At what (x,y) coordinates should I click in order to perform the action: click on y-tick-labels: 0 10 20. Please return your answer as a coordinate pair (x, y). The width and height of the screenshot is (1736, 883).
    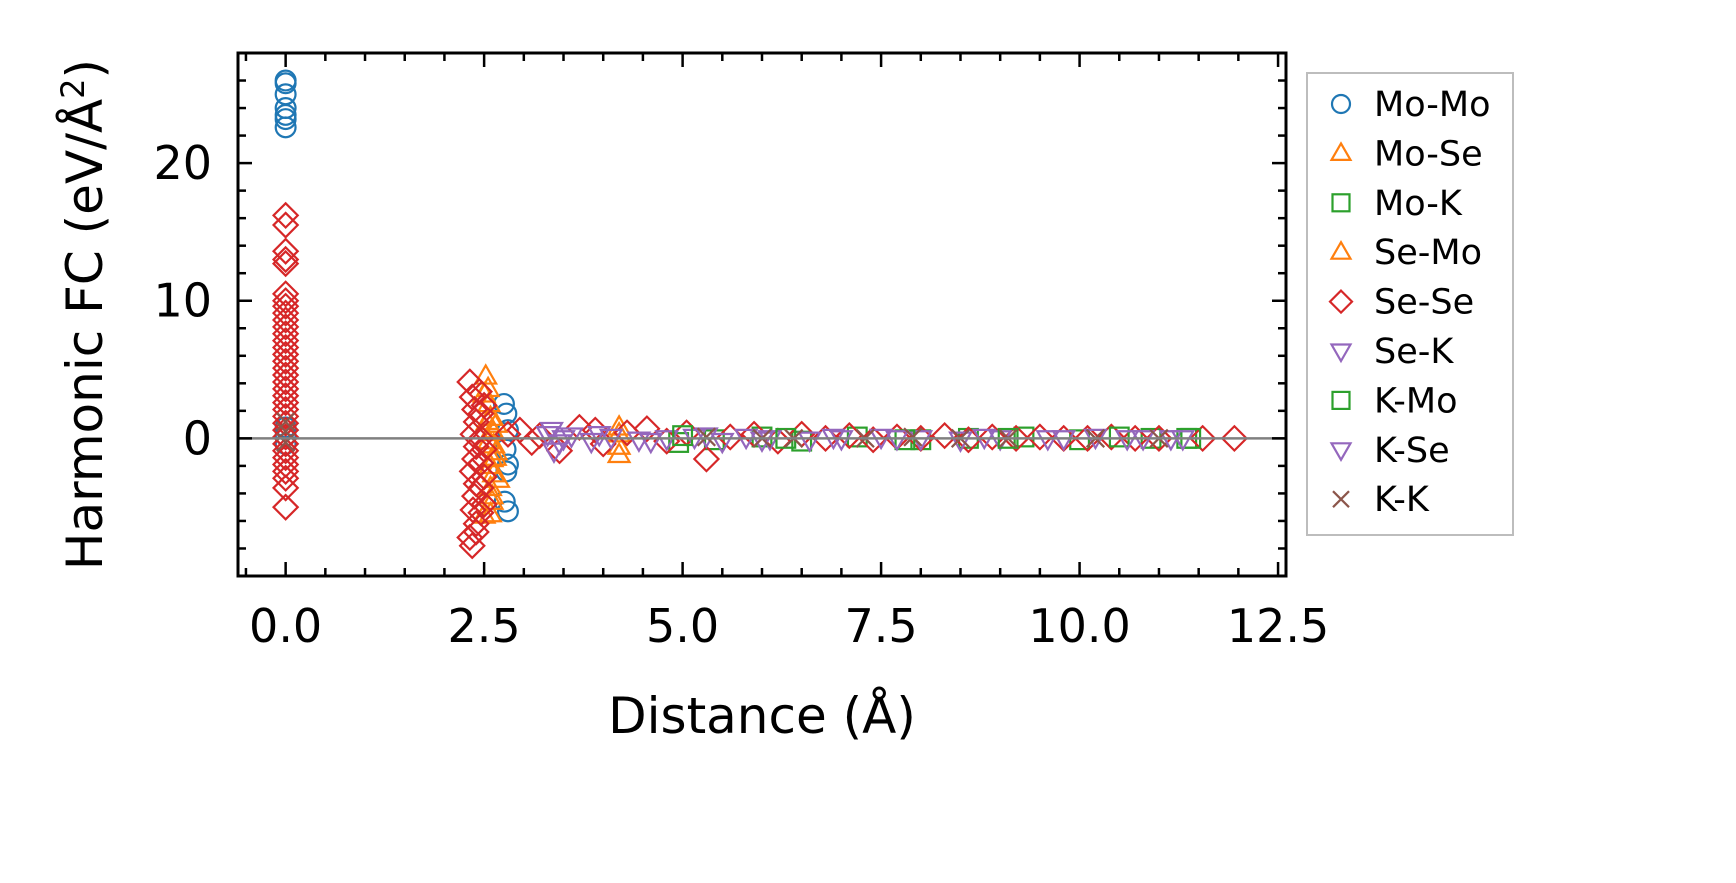
    Looking at the image, I should click on (182, 300).